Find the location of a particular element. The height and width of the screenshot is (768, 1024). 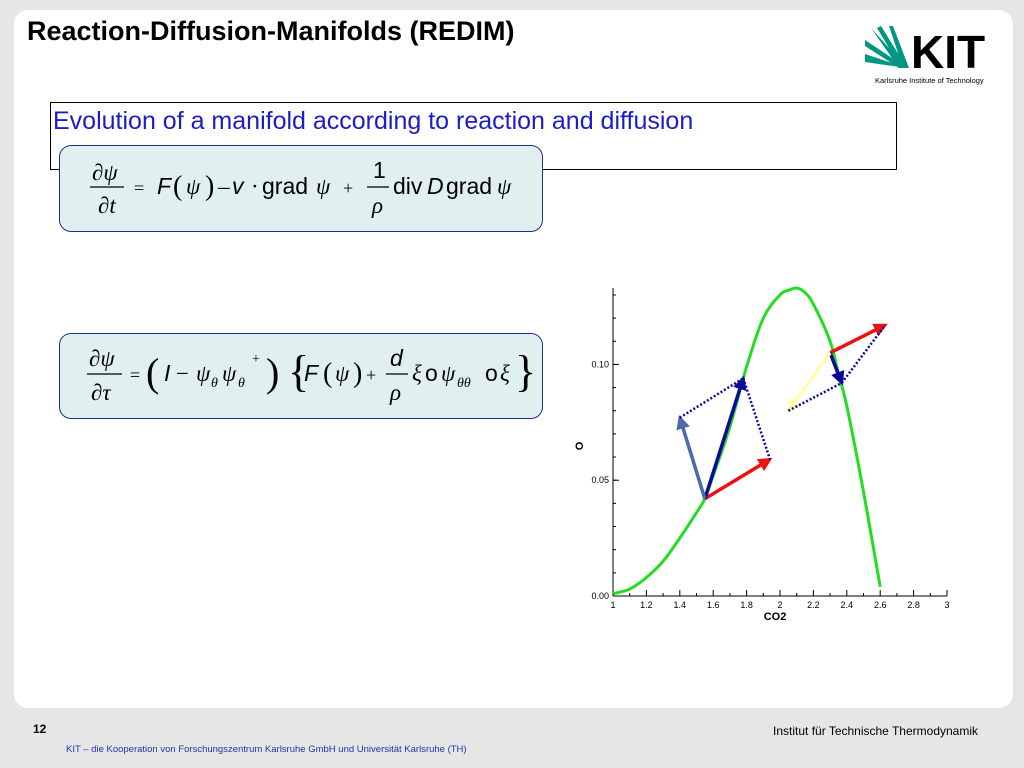

y-axis-label: O is located at coordinates (580, 445).